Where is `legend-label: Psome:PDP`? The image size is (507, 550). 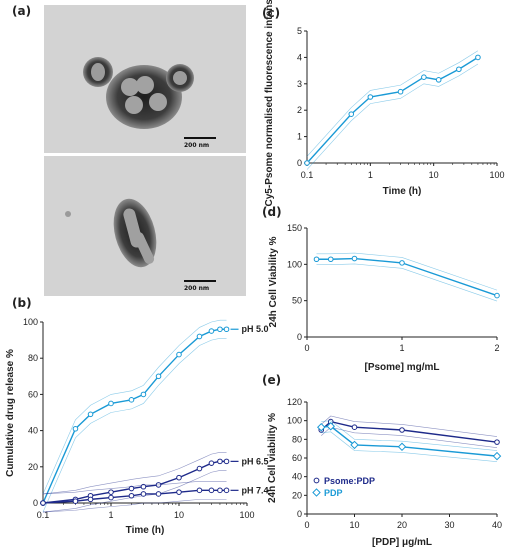
legend-label: Psome:PDP is located at coordinates (349, 481).